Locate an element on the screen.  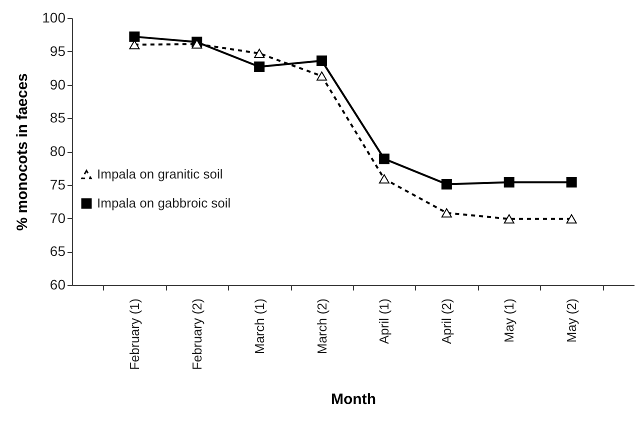
x-tick-label: February (2) is located at coordinates (196, 334).